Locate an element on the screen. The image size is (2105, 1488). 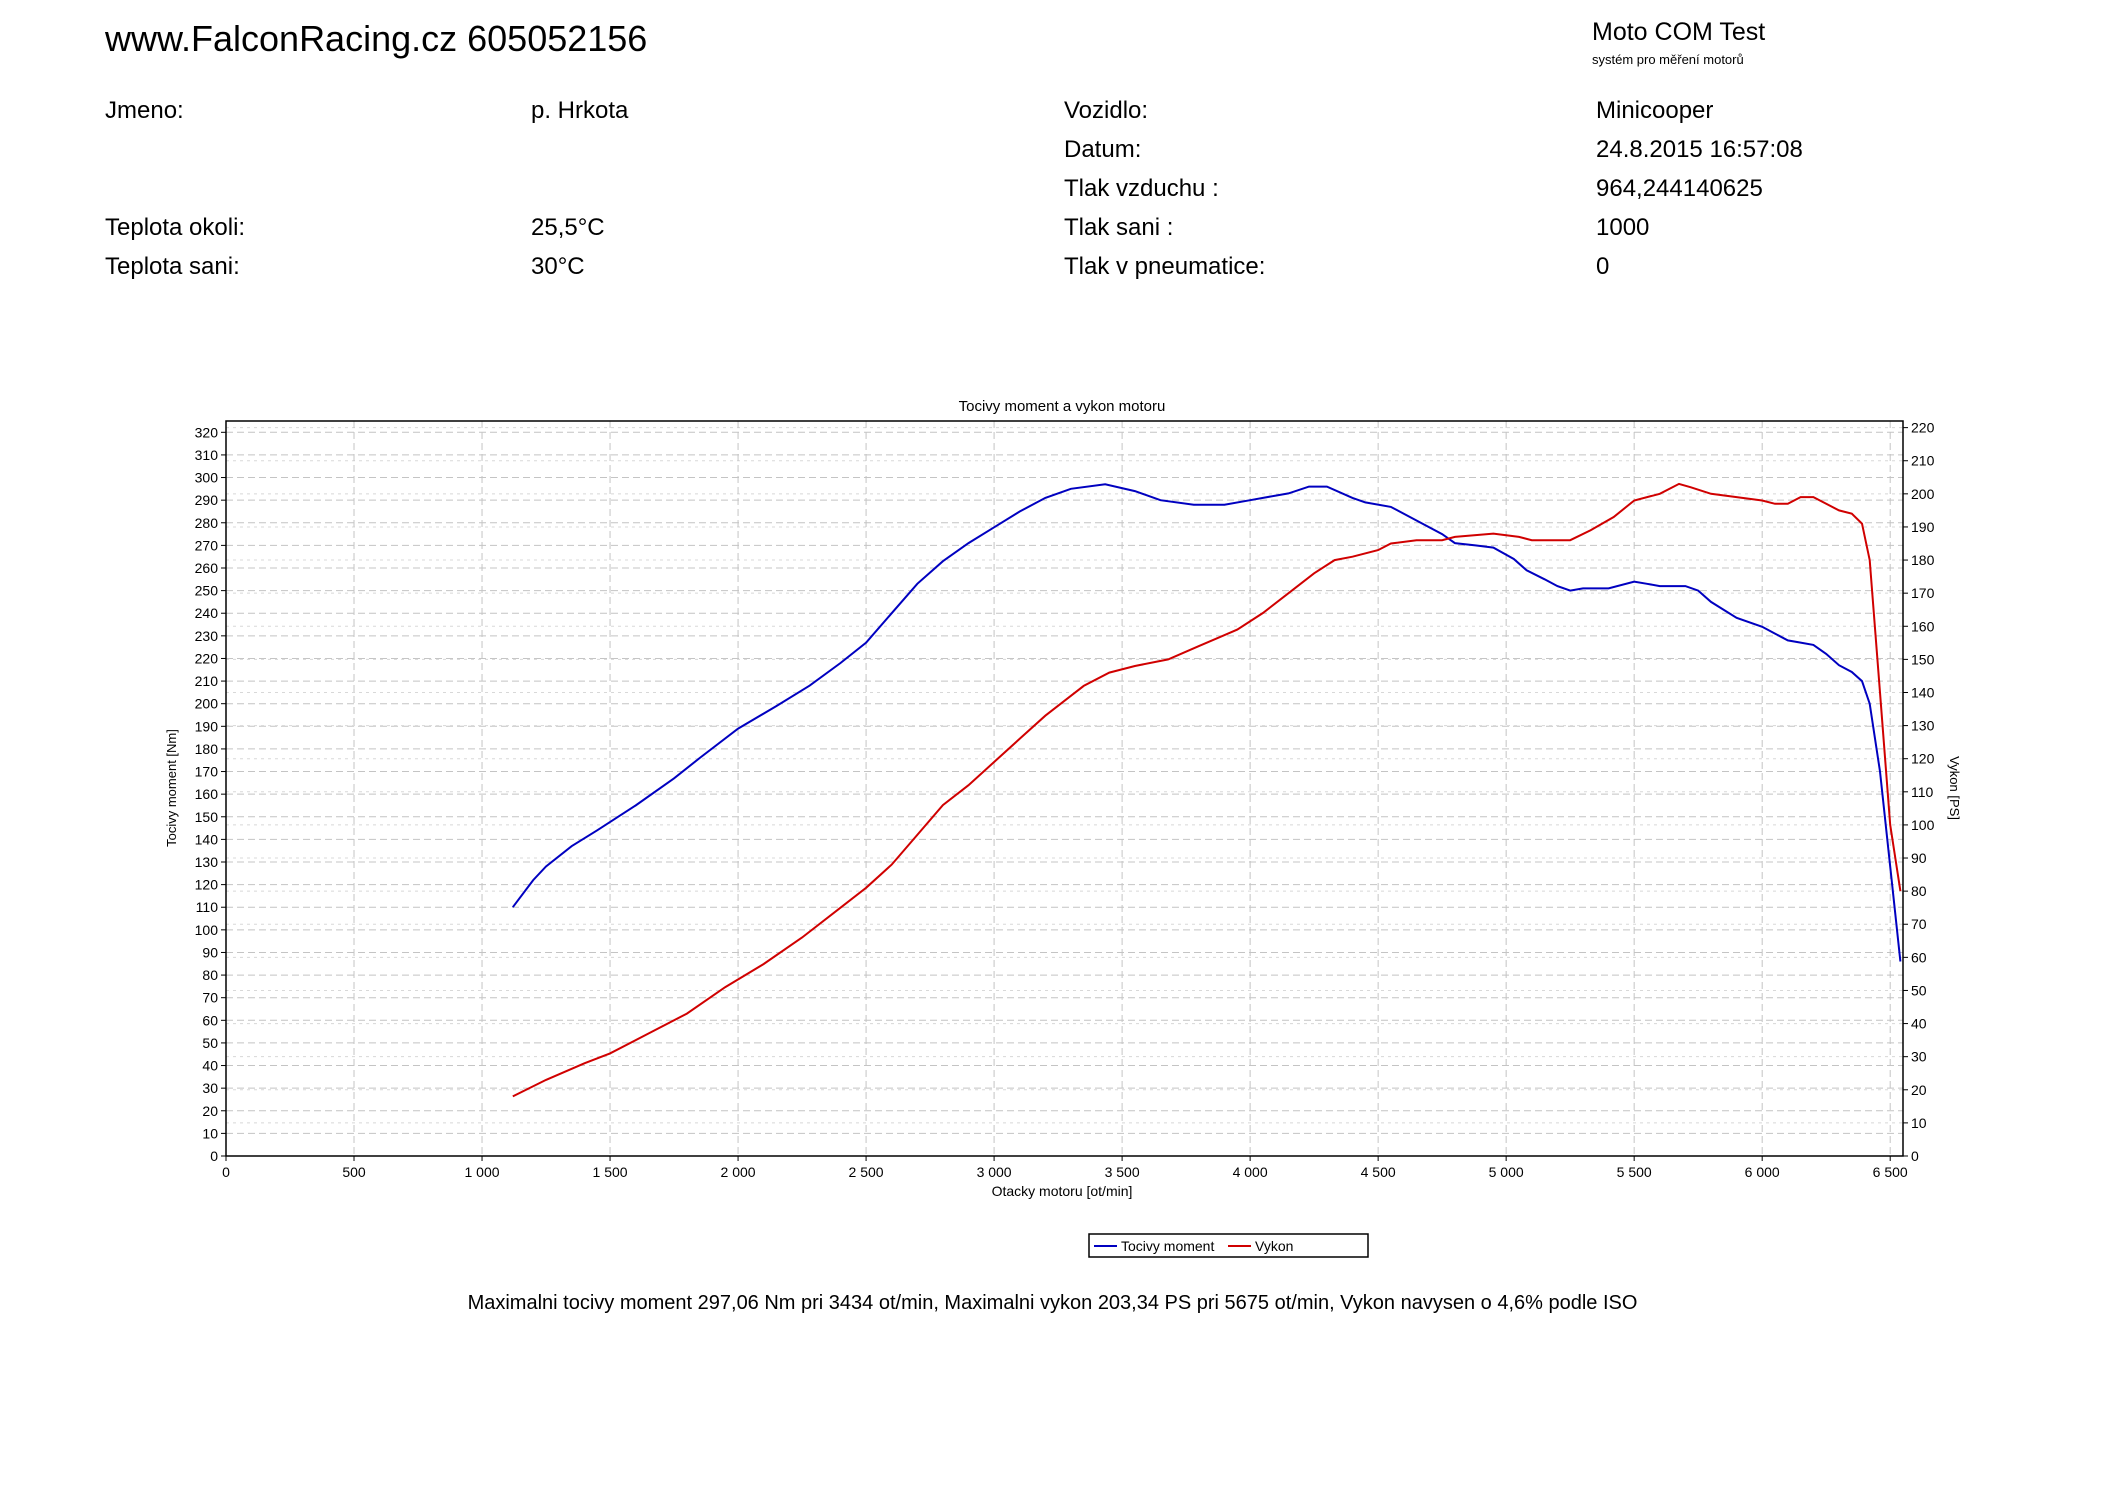
info-value: 1000 is located at coordinates (1623, 227).